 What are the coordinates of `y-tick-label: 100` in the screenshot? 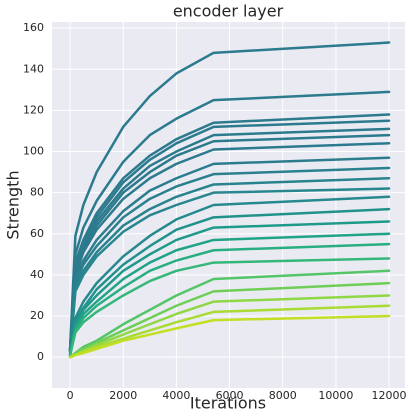 It's located at (33, 151).